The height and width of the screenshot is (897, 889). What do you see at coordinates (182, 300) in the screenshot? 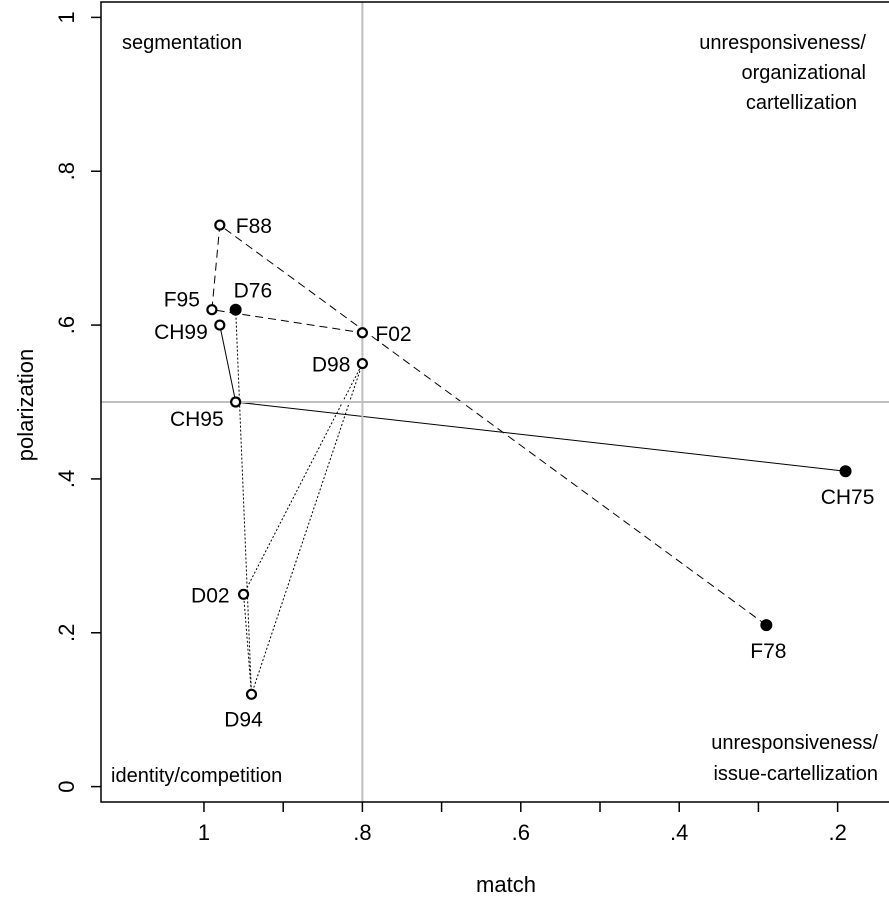
I see `point-label-f95: F95` at bounding box center [182, 300].